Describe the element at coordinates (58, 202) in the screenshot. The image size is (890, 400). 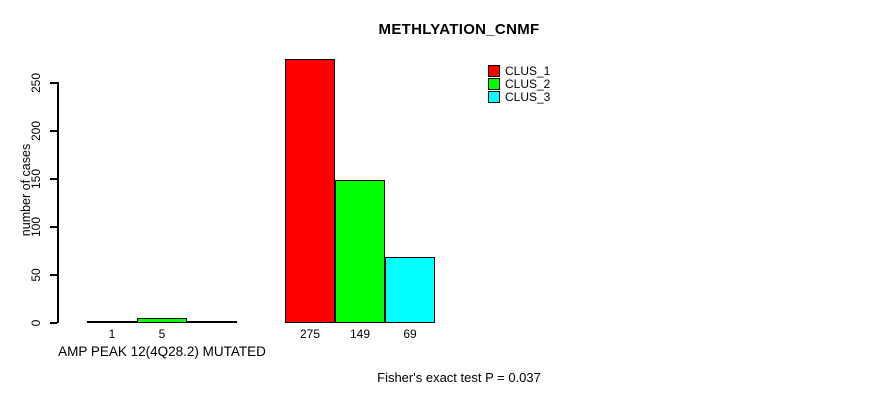
I see `y-axis-line` at that location.